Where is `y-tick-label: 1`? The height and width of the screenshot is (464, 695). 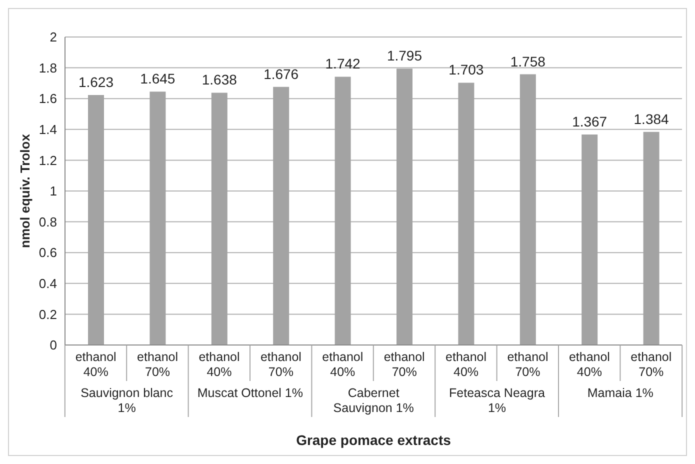
y-tick-label: 1 is located at coordinates (53, 191).